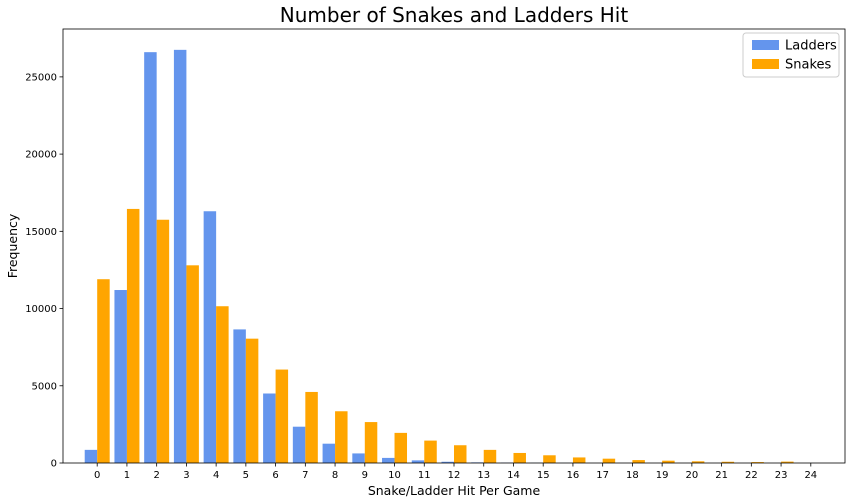  I want to click on legend: Ladders Snakes, so click(791, 55).